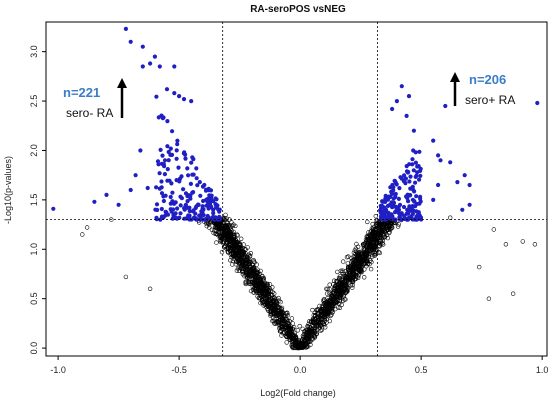 This screenshot has width=550, height=404. Describe the element at coordinates (34, 51) in the screenshot. I see `y-tick-label: 3.0` at that location.